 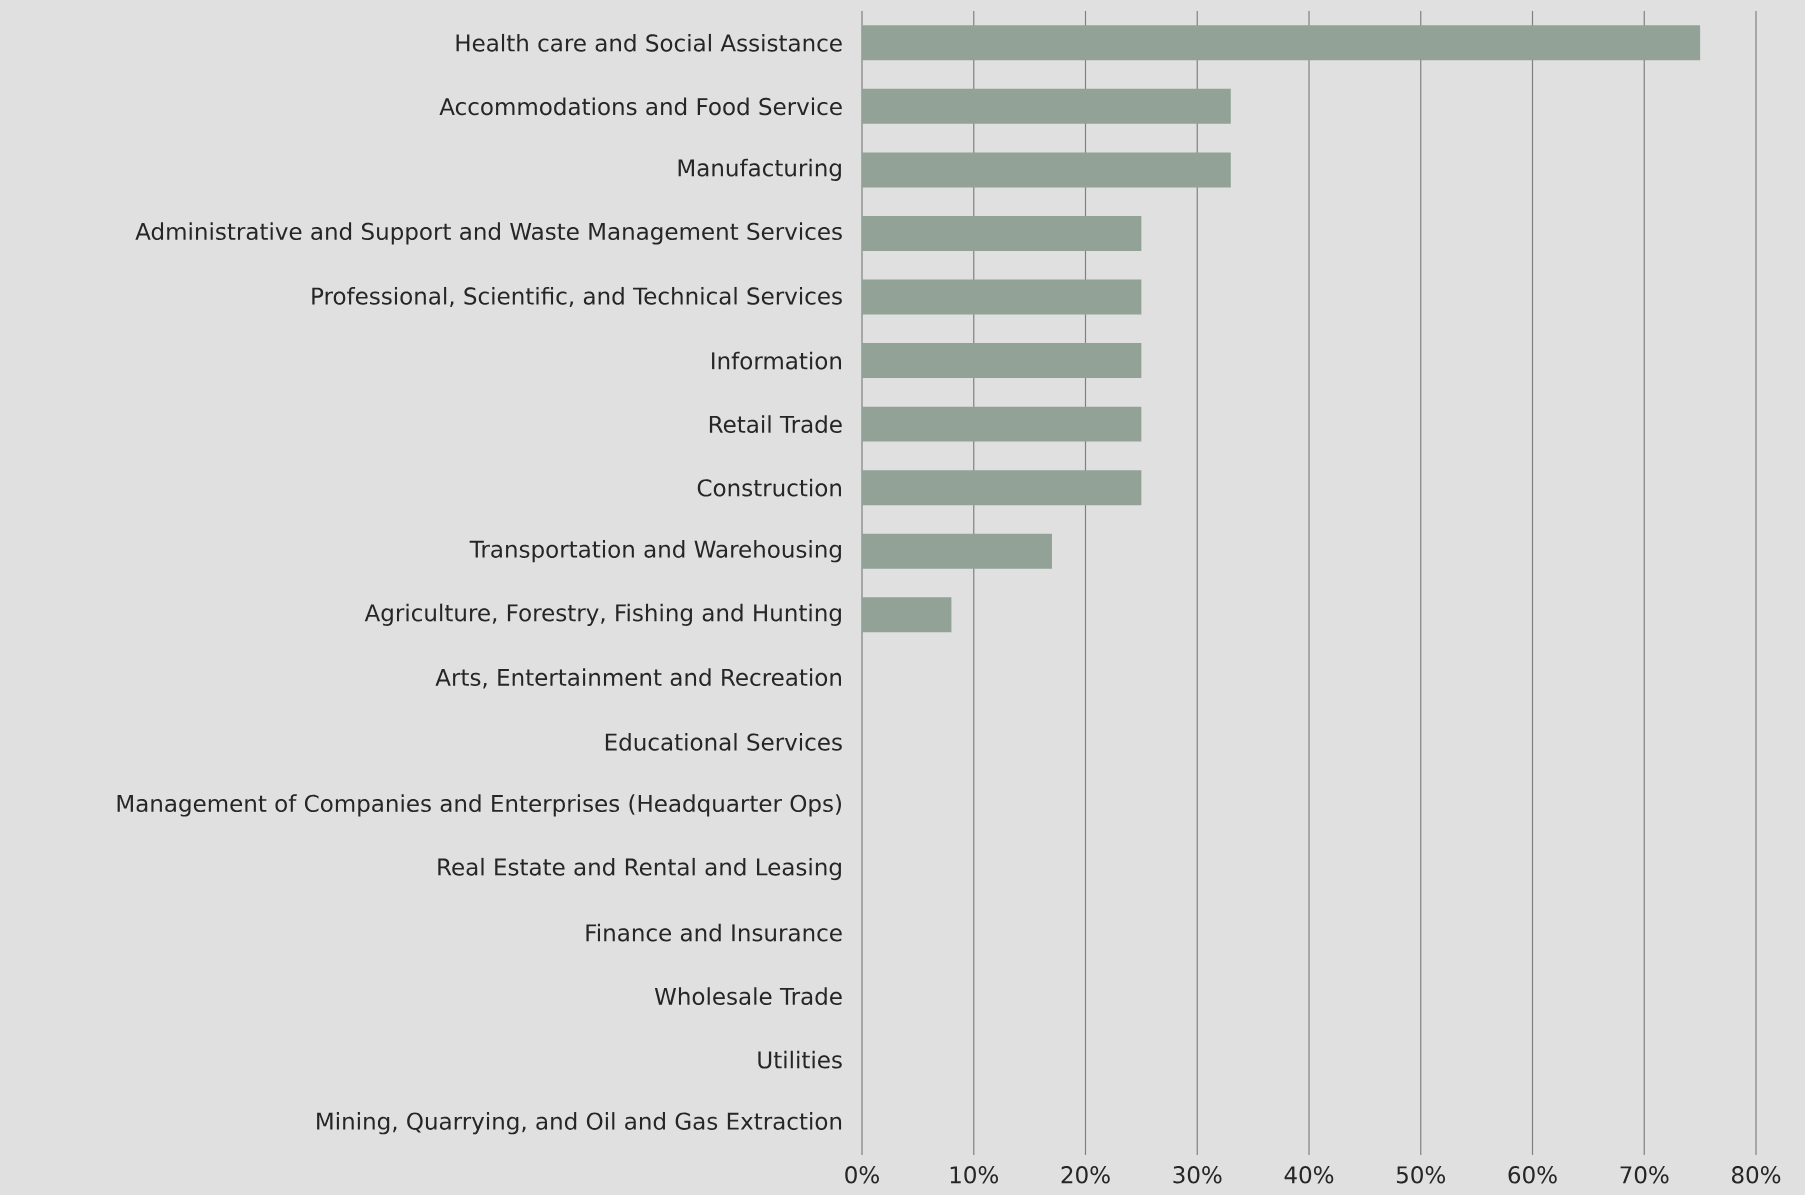 I want to click on y-tick-label: Agriculture, Forestry, Fishing and Hunting, so click(x=602, y=614).